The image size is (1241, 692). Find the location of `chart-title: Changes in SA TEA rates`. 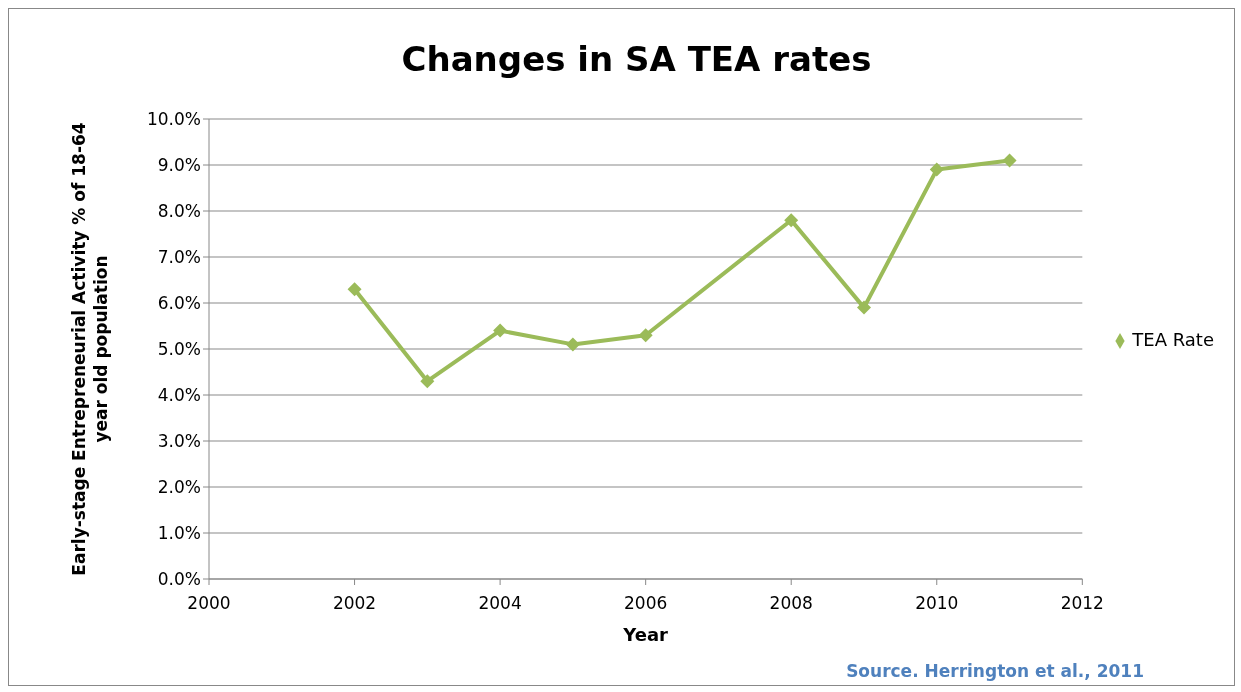

chart-title: Changes in SA TEA rates is located at coordinates (636, 59).